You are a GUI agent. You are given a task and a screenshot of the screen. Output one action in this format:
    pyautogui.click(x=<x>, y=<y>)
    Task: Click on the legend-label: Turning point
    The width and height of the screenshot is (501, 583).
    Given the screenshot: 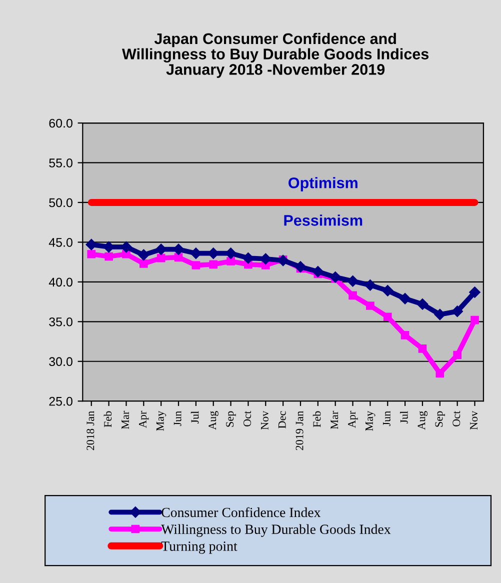 What is the action you would take?
    pyautogui.click(x=199, y=548)
    